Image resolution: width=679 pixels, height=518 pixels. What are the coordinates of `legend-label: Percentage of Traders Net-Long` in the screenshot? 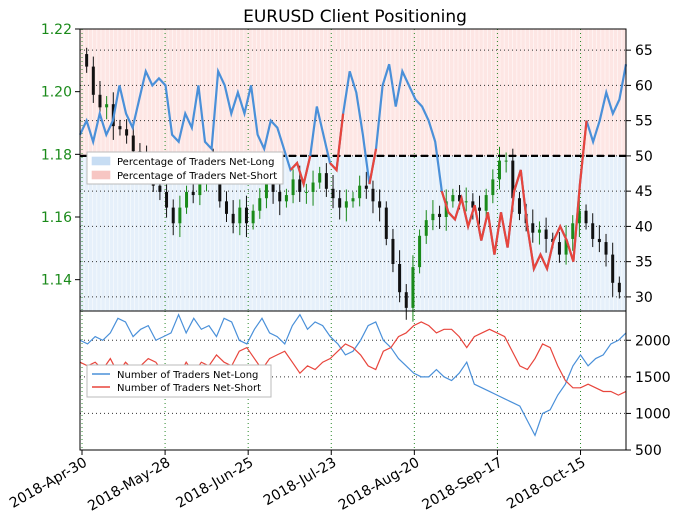 It's located at (196, 162).